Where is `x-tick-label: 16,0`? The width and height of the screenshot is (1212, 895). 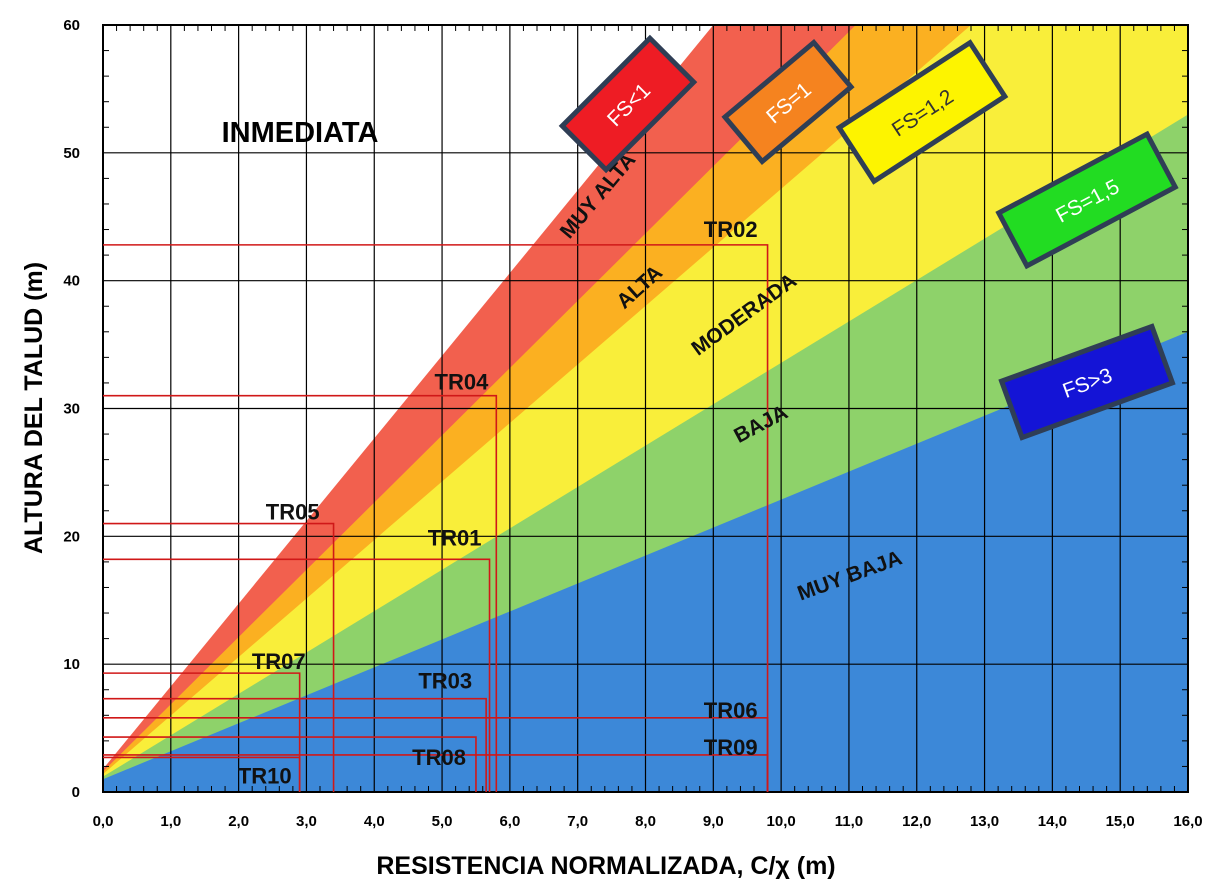 x-tick-label: 16,0 is located at coordinates (1187, 821).